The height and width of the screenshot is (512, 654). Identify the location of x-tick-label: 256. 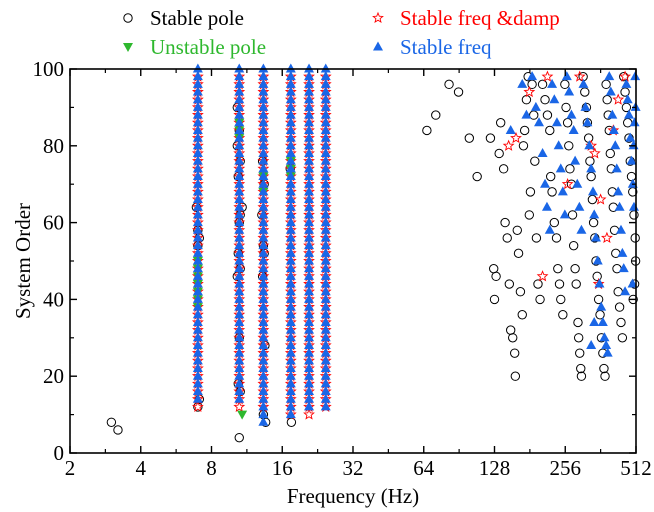
(566, 468).